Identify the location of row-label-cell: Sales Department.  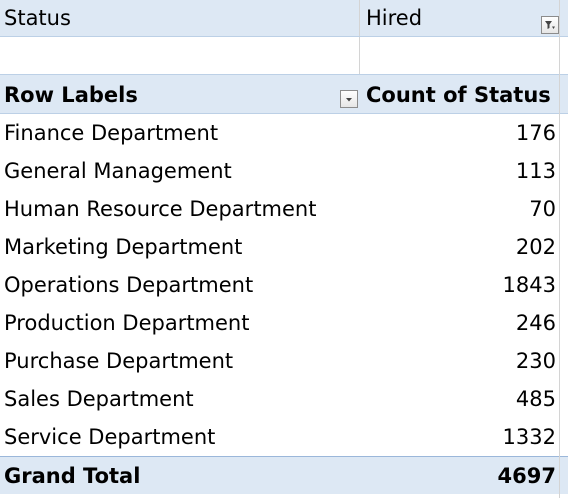
(99, 399).